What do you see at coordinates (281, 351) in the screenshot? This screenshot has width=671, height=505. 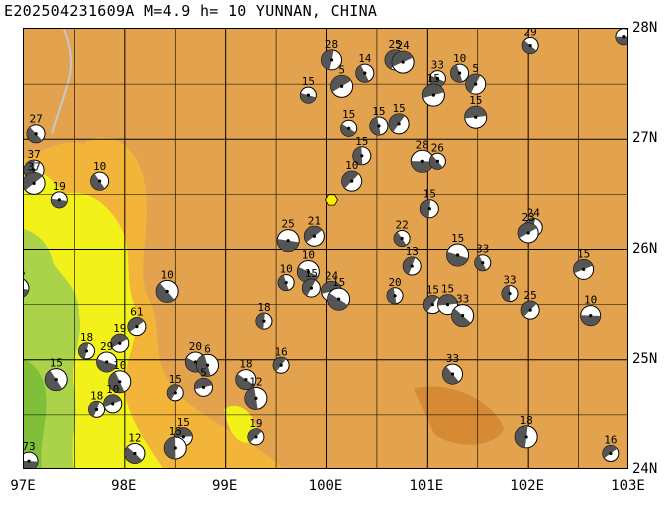 I see `event-depth-label: 16` at bounding box center [281, 351].